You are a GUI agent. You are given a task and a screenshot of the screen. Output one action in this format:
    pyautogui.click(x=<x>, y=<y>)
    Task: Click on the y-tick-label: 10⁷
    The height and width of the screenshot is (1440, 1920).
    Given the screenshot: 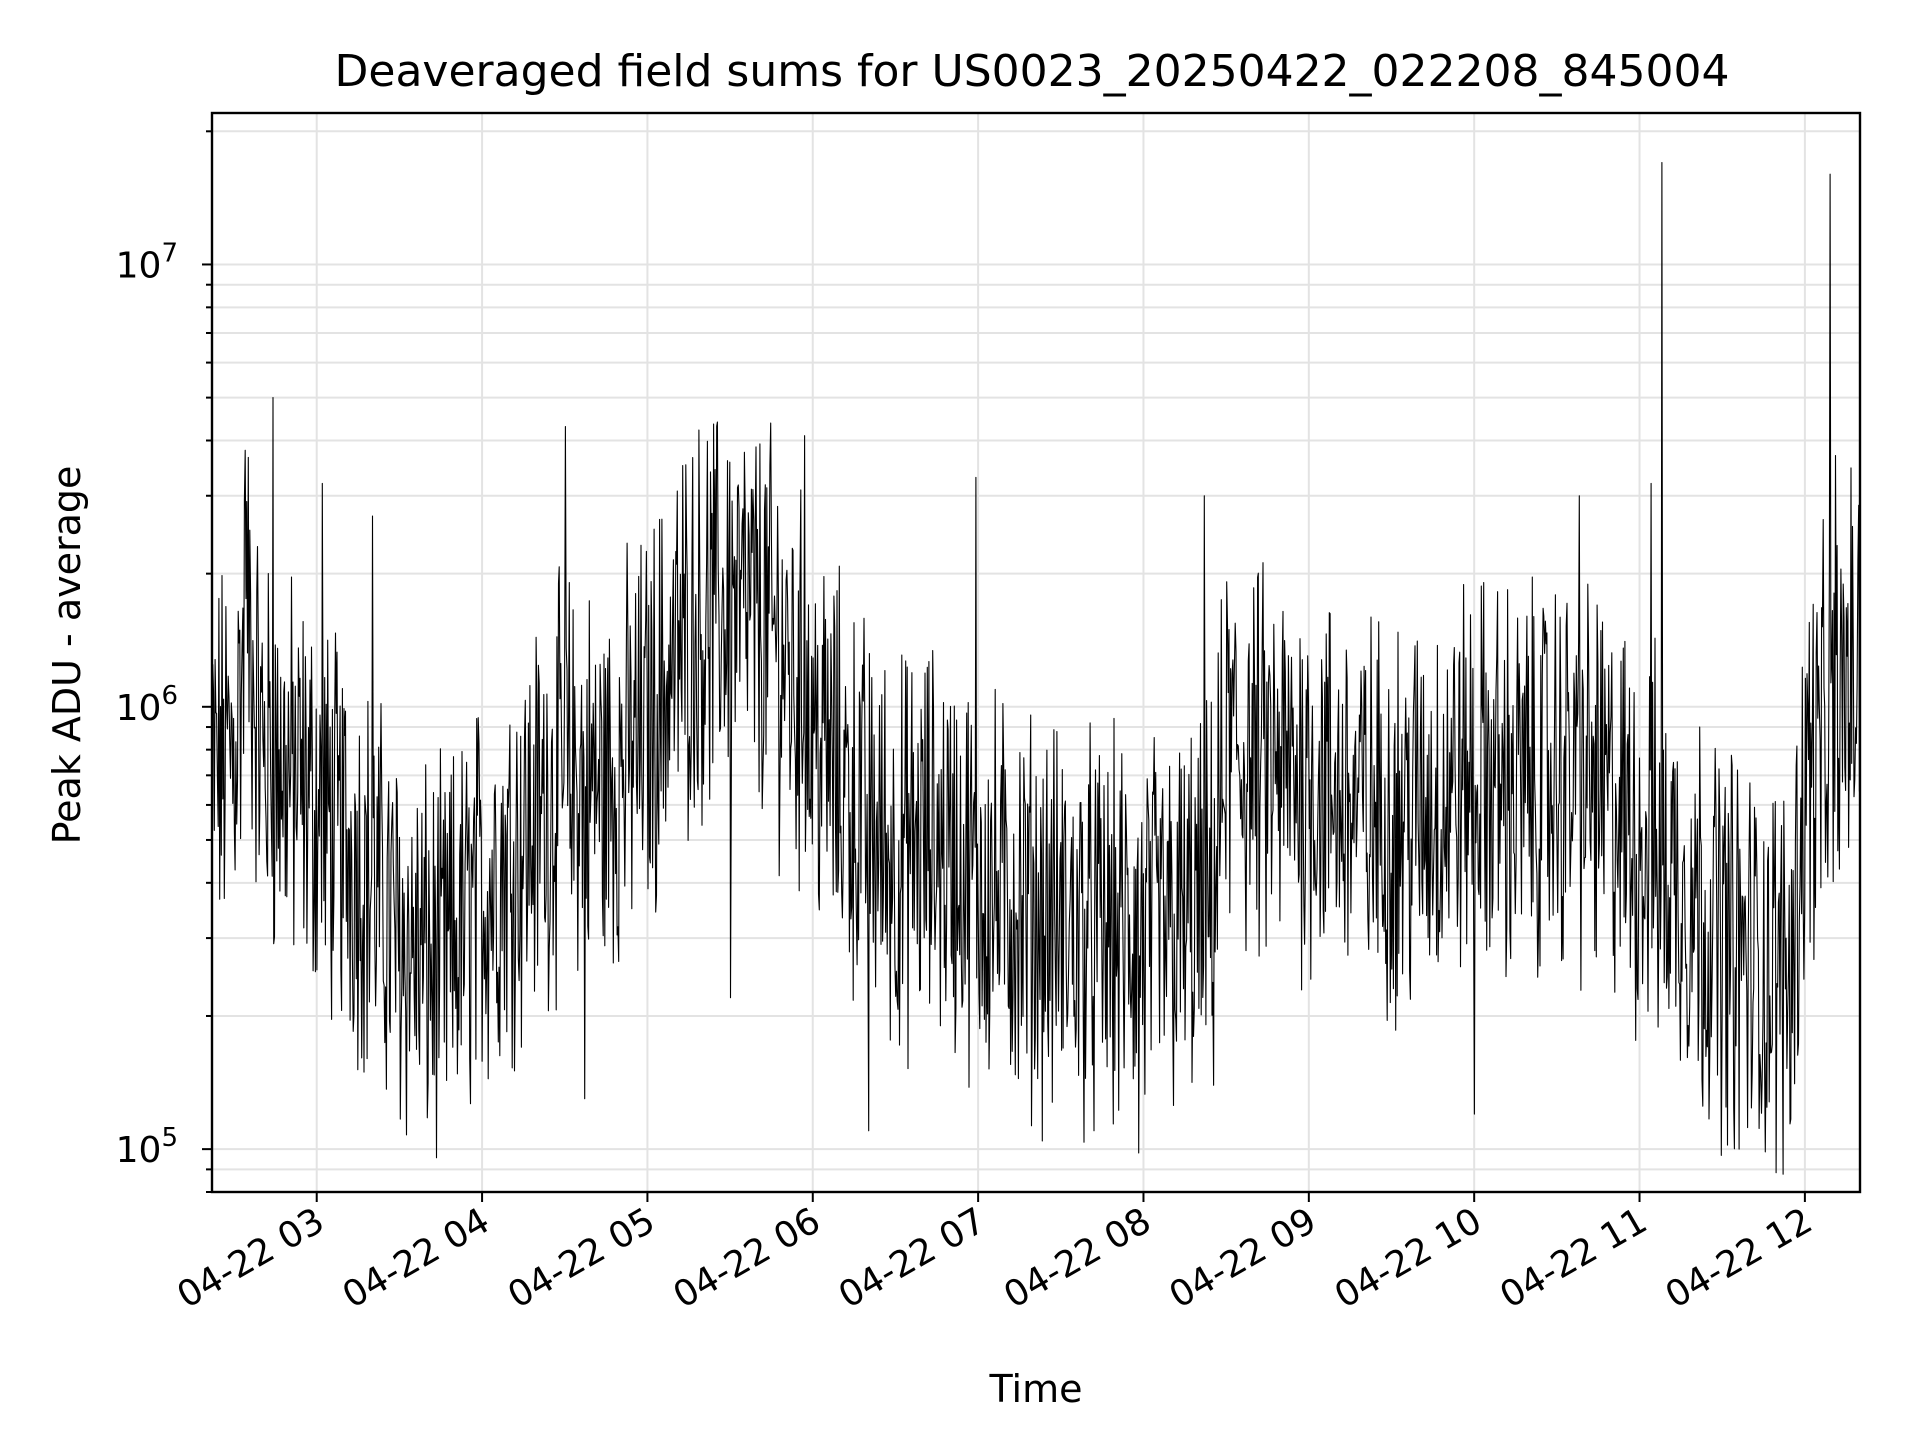 What is the action you would take?
    pyautogui.click(x=147, y=262)
    